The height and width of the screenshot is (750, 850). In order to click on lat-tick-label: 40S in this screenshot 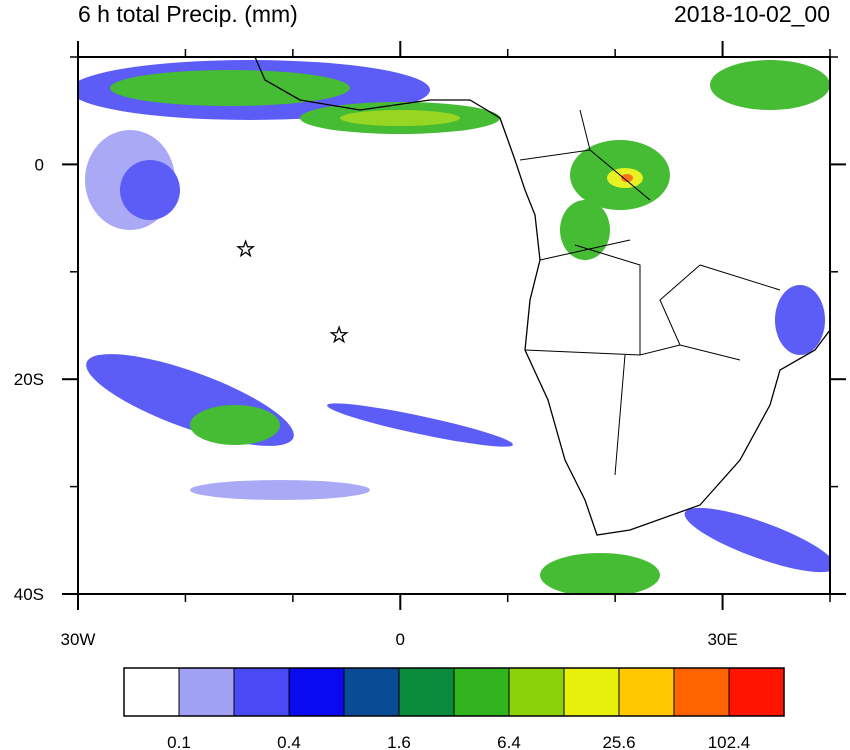, I will do `click(29, 594)`.